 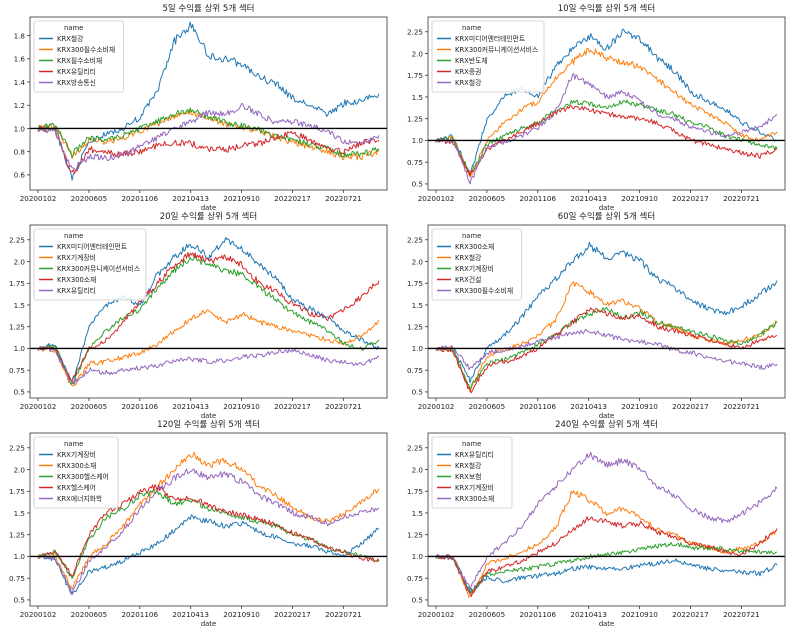 I want to click on chart-title: 5일 수익률 상위 5개 섹터, so click(x=208, y=8).